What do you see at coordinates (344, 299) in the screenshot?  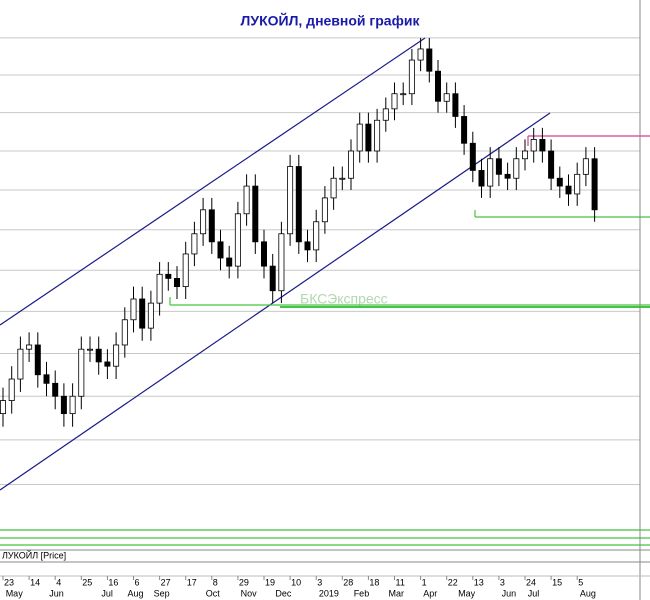 I see `watermark: БКСЭкспресс` at bounding box center [344, 299].